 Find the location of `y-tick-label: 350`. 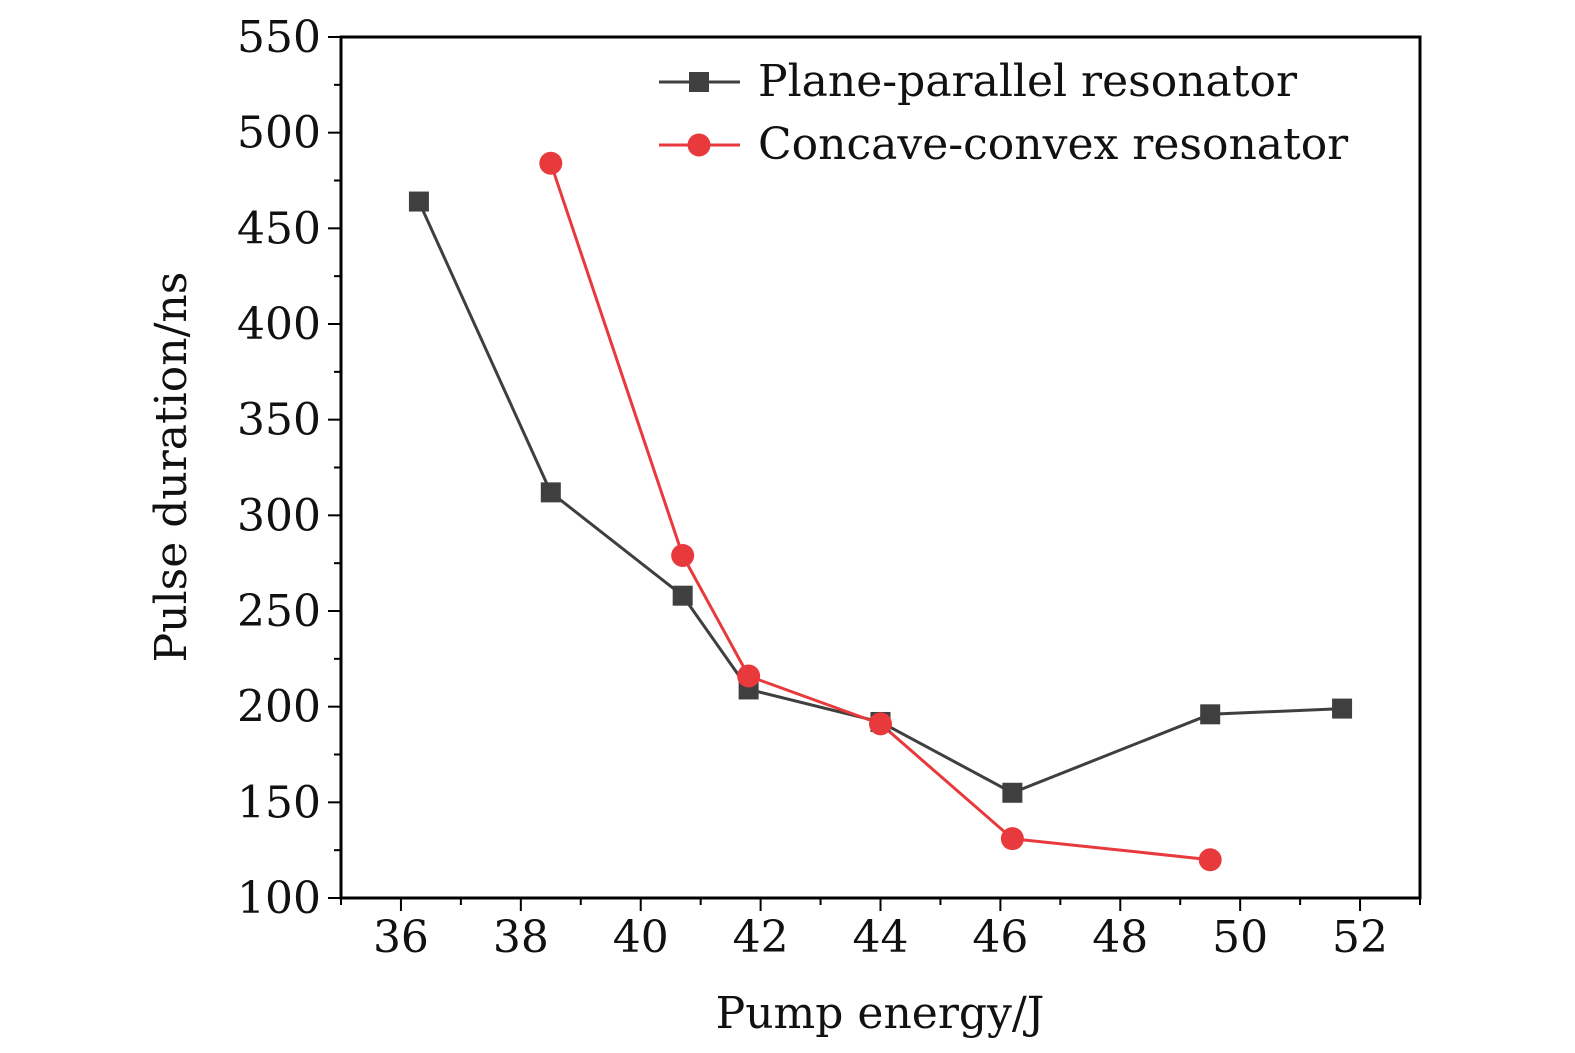

y-tick-label: 350 is located at coordinates (279, 420).